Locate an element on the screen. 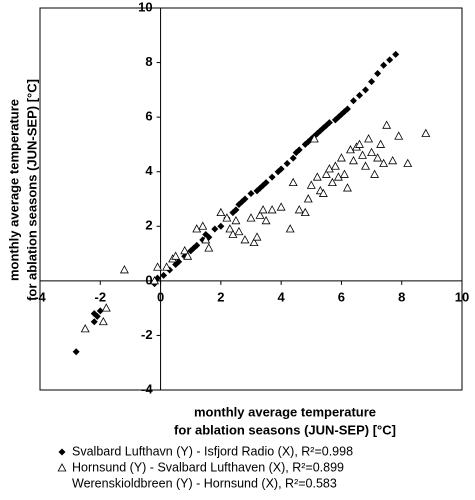 The width and height of the screenshot is (475, 500). y-tick-label: 6 is located at coordinates (148, 116).